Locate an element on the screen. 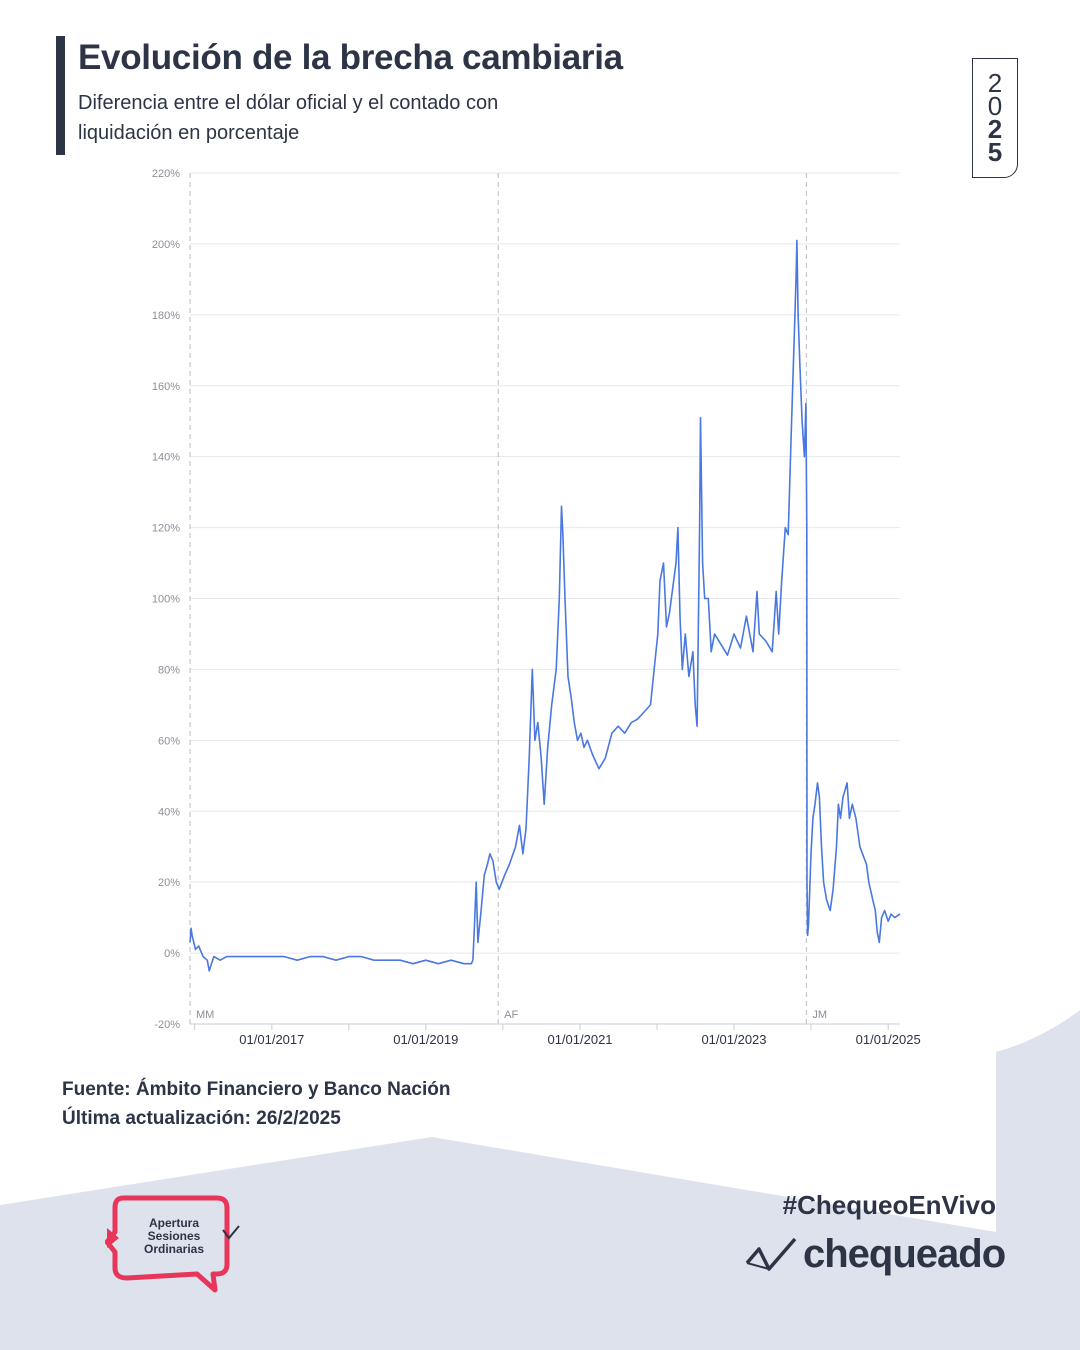  x-tick-label: 01/01/2023 is located at coordinates (733, 1039).